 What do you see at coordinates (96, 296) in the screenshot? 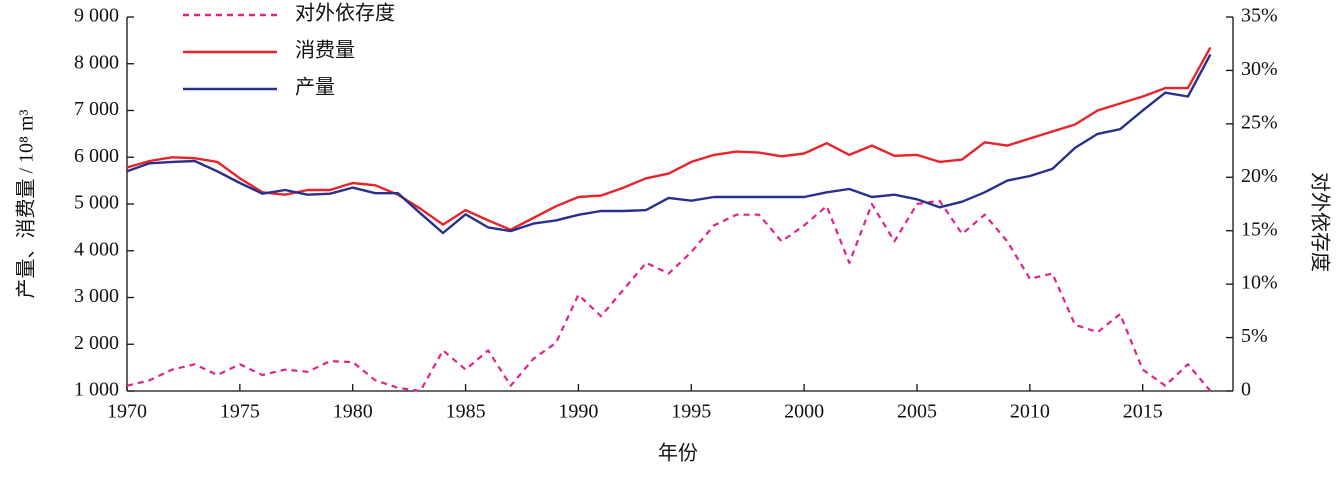
I see `y-tick-label: 3 000` at bounding box center [96, 296].